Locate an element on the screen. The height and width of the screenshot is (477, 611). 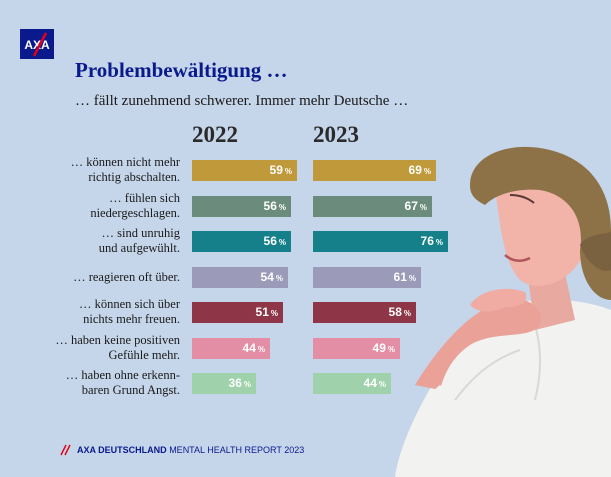
category-label: … können sich über nichts mehr freuen. is located at coordinates (129, 311).